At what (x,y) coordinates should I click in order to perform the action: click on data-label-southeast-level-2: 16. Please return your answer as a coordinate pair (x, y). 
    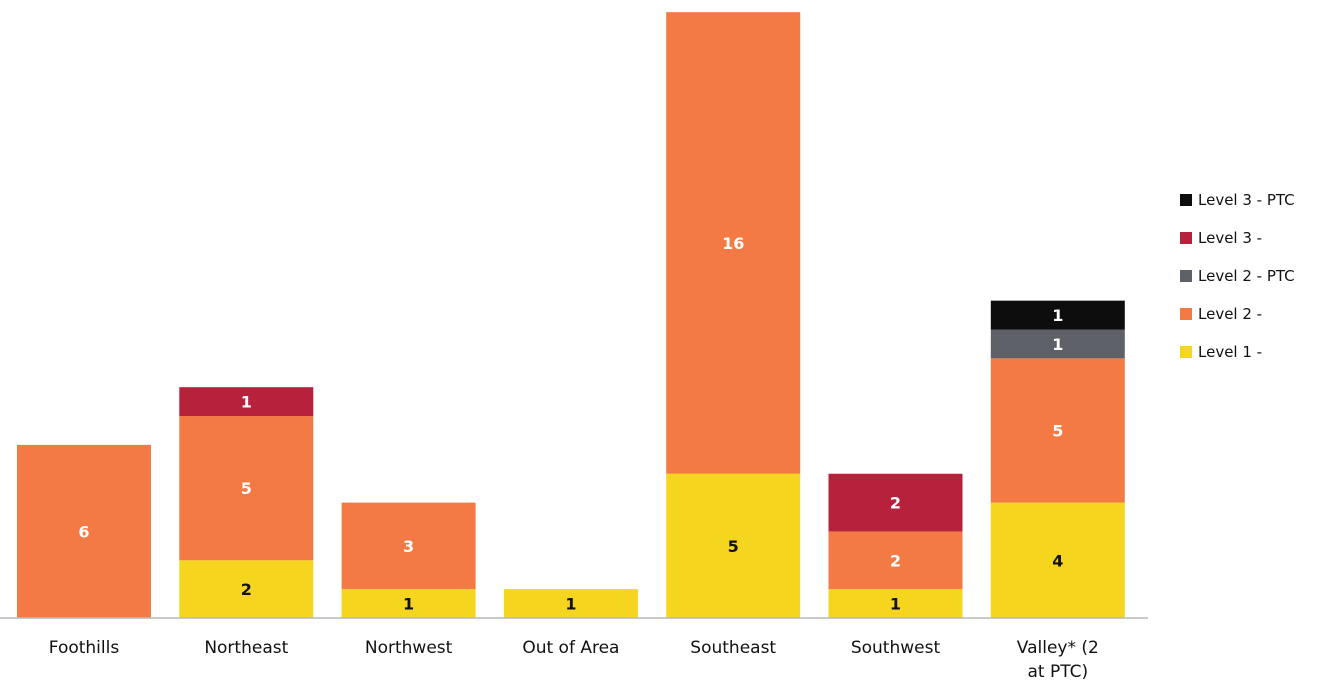
    Looking at the image, I should click on (733, 243).